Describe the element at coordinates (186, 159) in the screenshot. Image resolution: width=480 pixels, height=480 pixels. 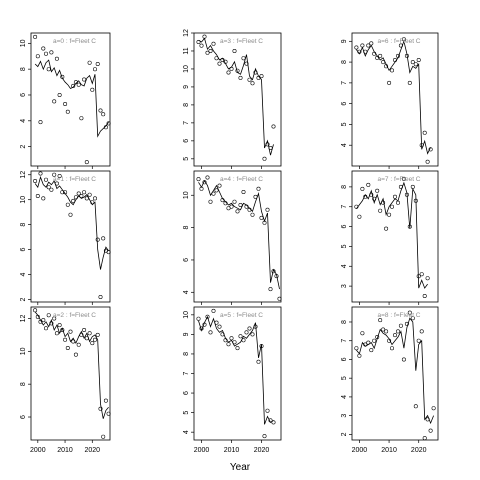
I see `y-tick-label: 5` at that location.